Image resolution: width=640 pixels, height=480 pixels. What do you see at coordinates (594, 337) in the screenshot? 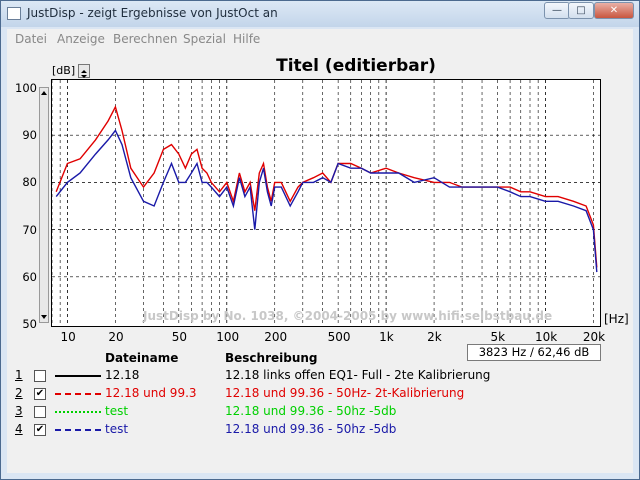
I see `x-tick-label: 20k` at bounding box center [594, 337].